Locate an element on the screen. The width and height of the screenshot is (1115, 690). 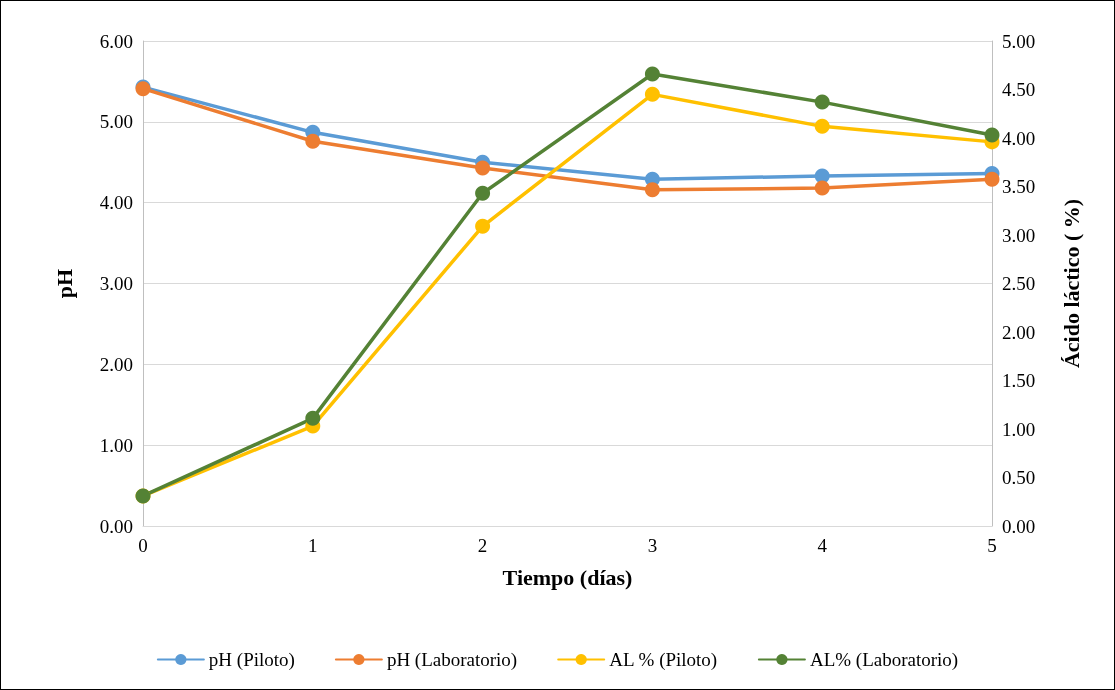
y2-tick-label: 3.00 is located at coordinates (1019, 235).